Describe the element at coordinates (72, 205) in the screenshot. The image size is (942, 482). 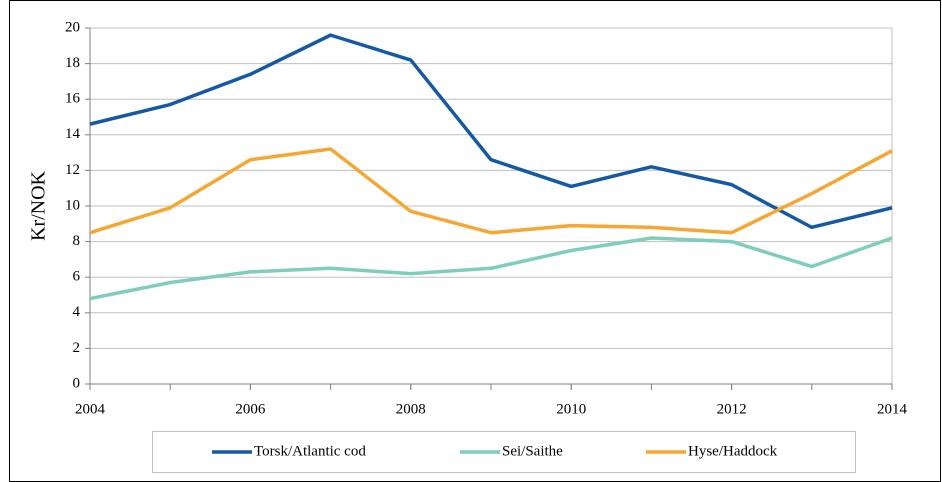
I see `y-tick-label: 10` at that location.